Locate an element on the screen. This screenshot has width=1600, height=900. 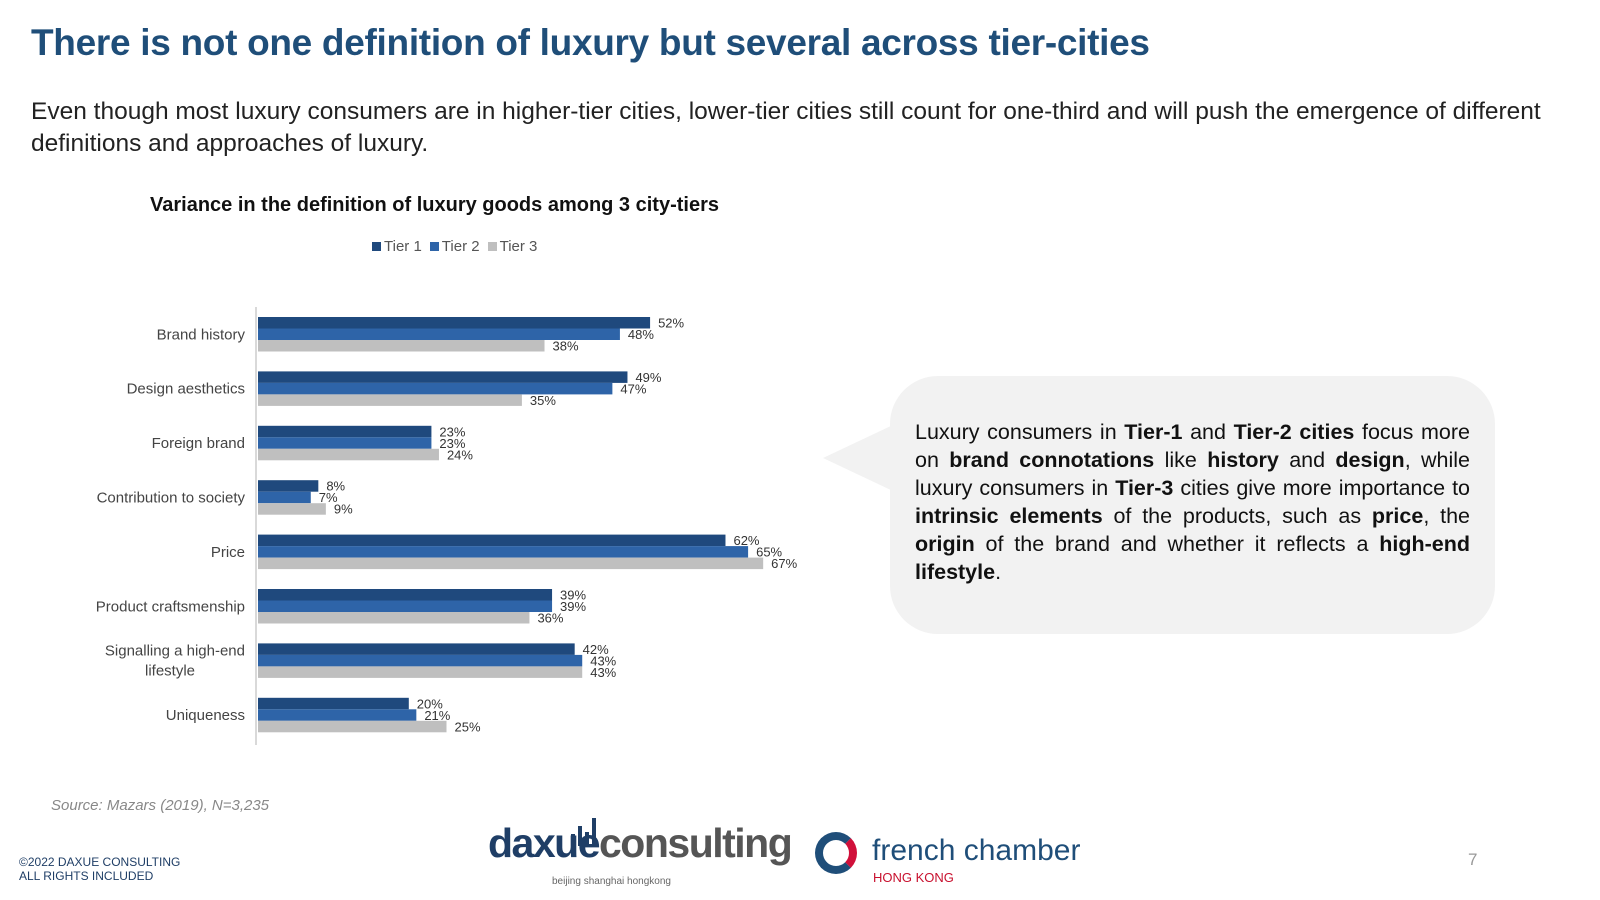
data-label: 42% is located at coordinates (596, 649).